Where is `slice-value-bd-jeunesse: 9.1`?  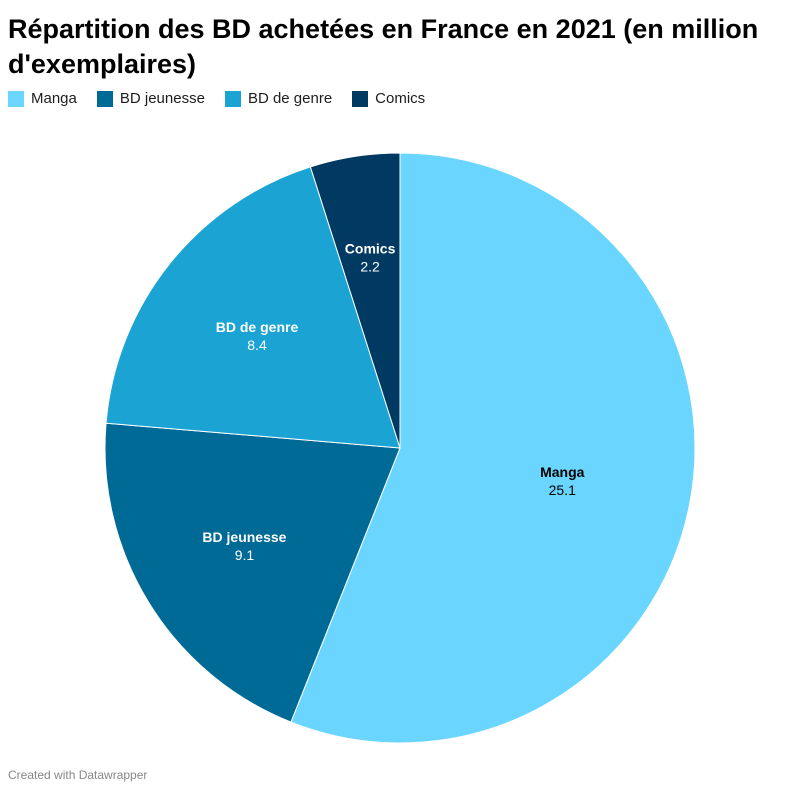 slice-value-bd-jeunesse: 9.1 is located at coordinates (245, 555).